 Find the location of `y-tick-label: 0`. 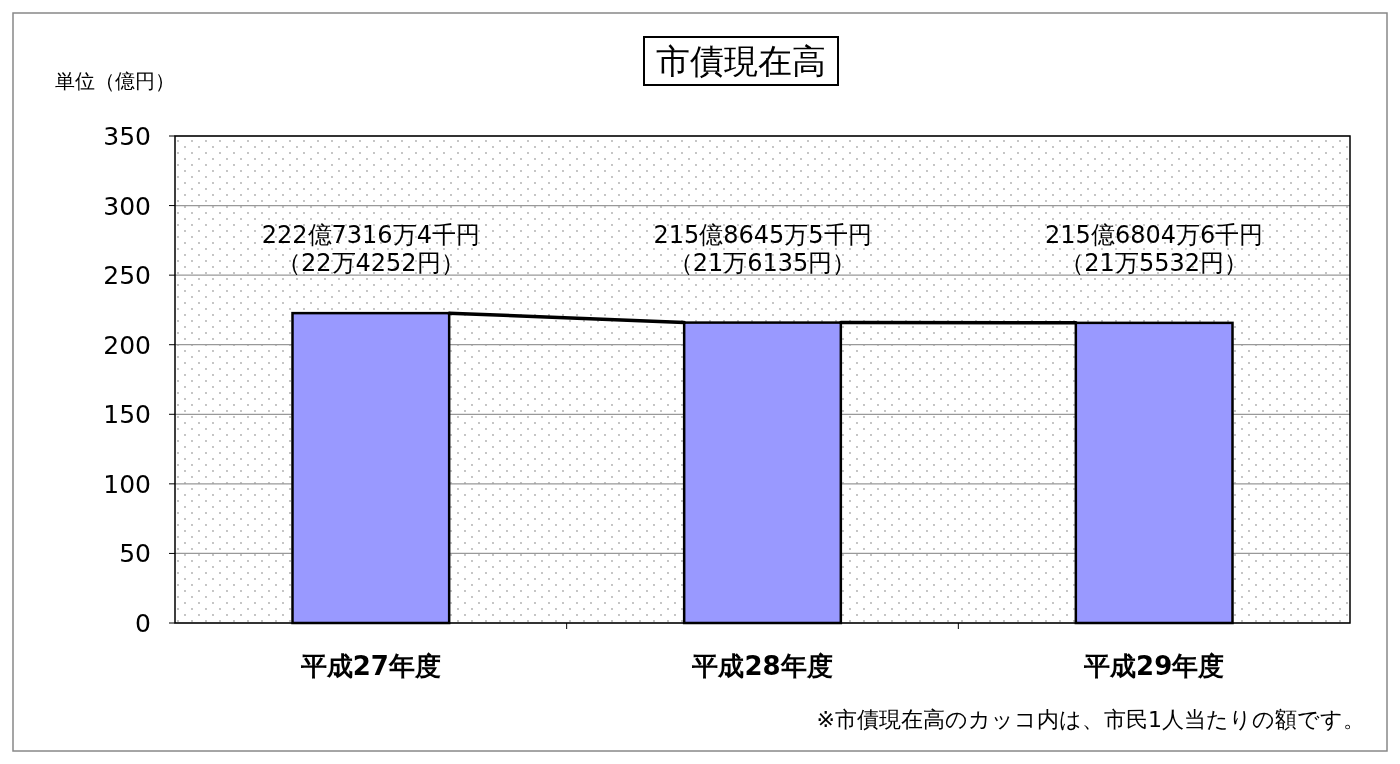

y-tick-label: 0 is located at coordinates (143, 623).